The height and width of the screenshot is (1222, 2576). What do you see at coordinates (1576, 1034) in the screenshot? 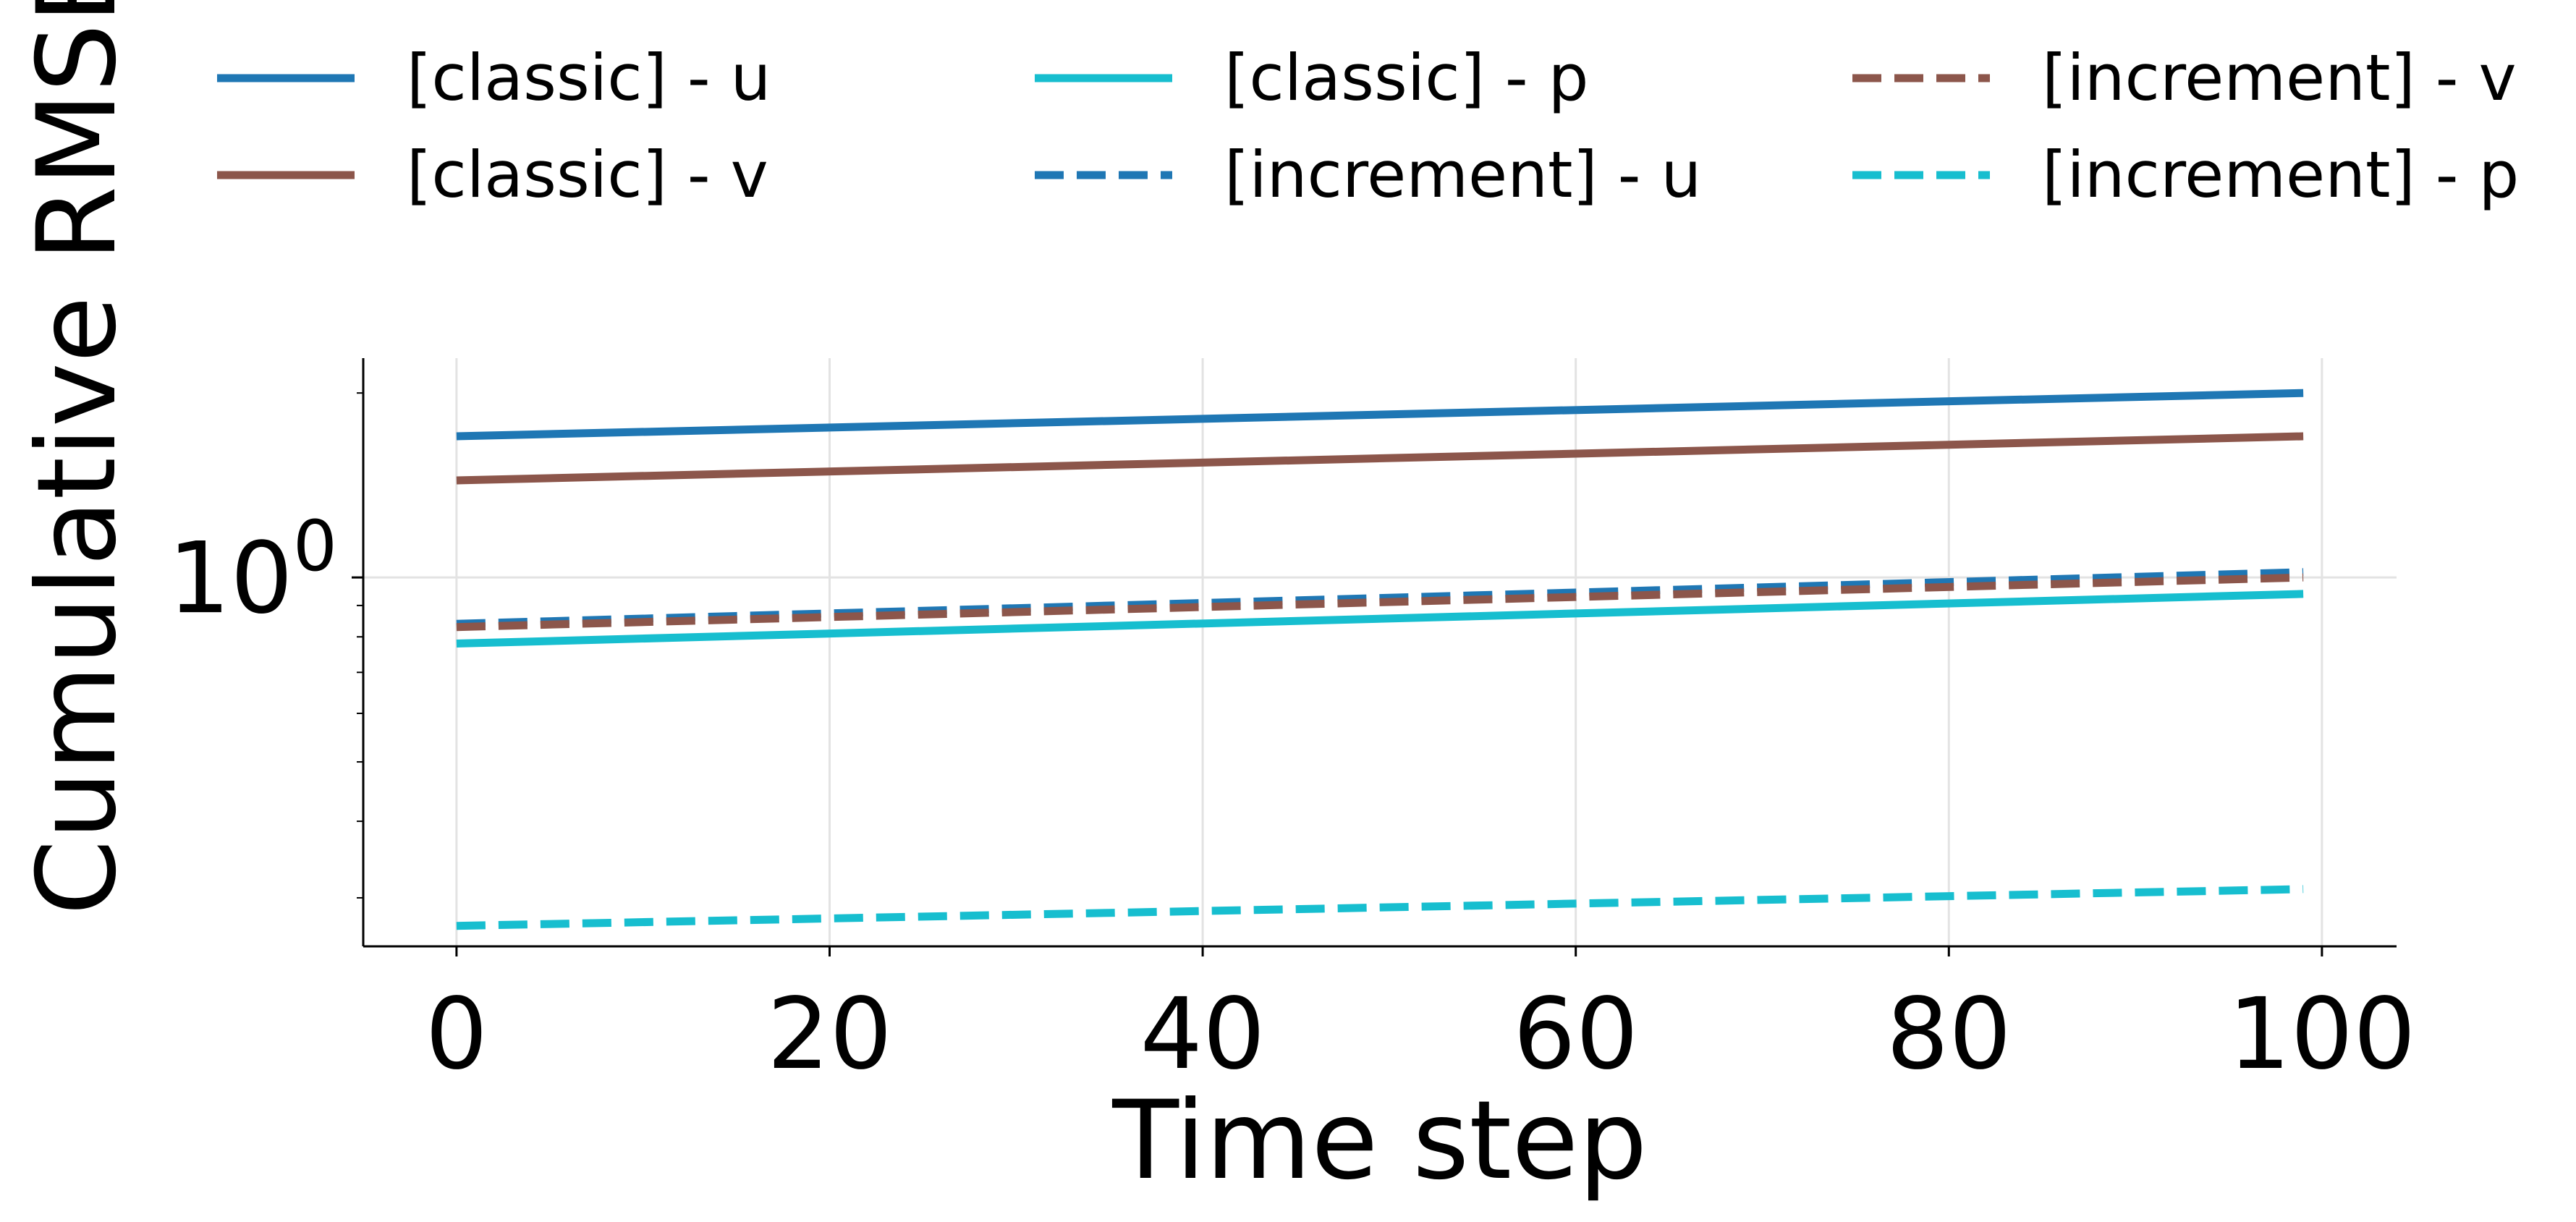
I see `x-tick-label: 60` at bounding box center [1576, 1034].